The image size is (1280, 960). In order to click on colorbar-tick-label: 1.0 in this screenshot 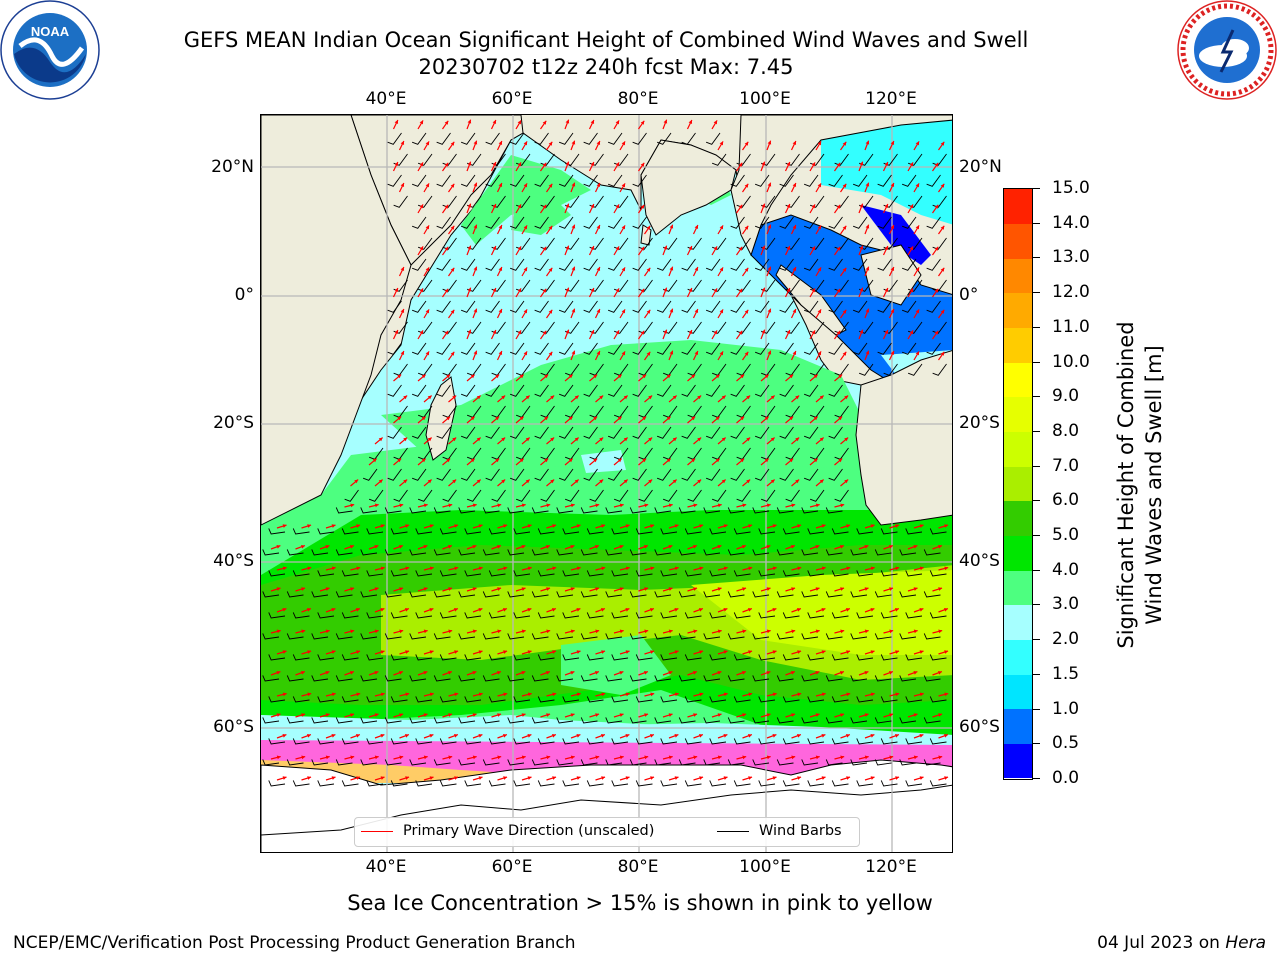, I will do `click(1066, 708)`.